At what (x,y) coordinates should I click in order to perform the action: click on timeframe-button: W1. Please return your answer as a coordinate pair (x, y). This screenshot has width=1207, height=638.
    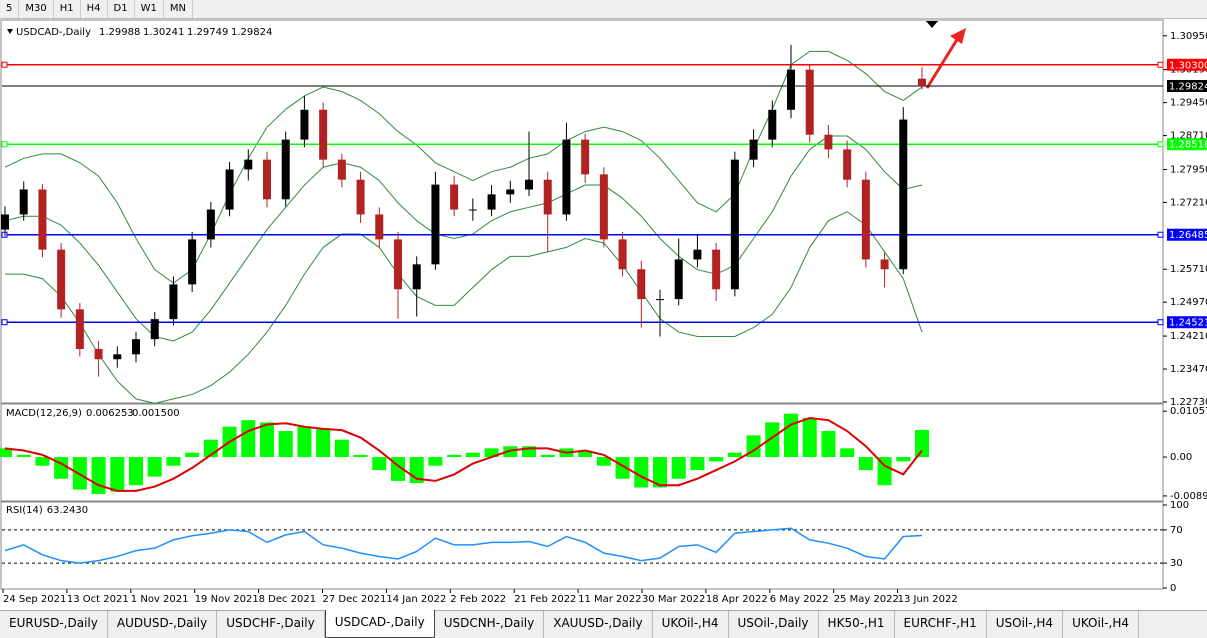
    Looking at the image, I should click on (149, 9).